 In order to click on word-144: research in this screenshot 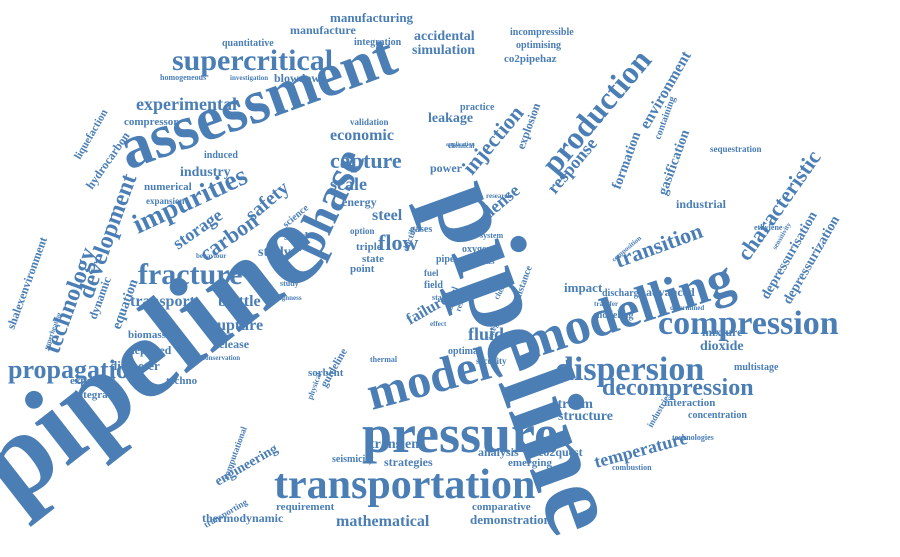, I will do `click(499, 196)`.